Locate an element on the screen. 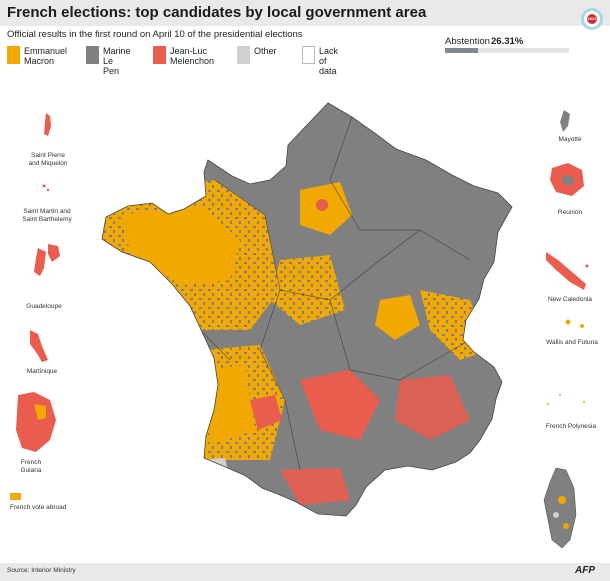 Image resolution: width=610 pixels, height=581 pixels. afp-logo: AFP is located at coordinates (585, 570).